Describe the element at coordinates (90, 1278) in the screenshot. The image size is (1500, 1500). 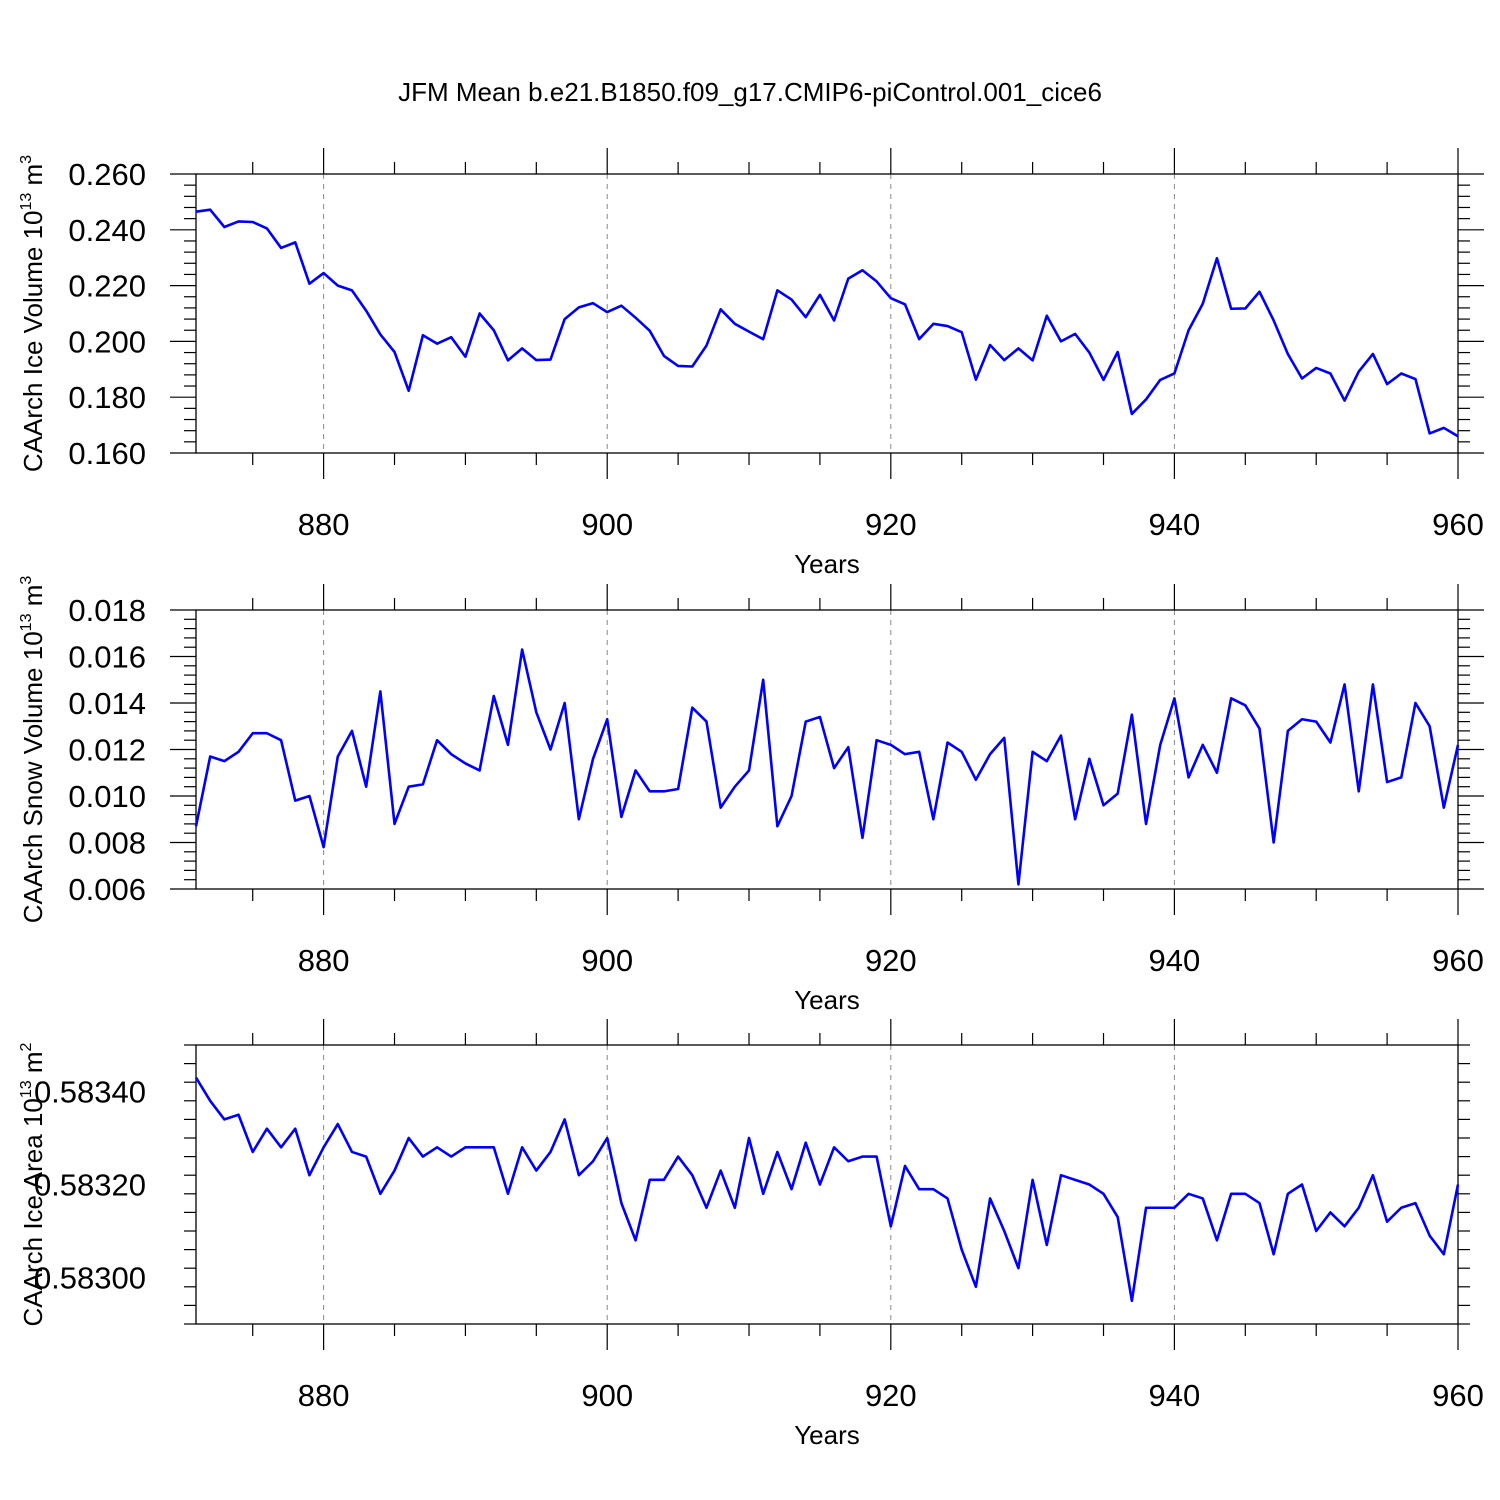
I see `y-tick-label: 0.58300` at that location.